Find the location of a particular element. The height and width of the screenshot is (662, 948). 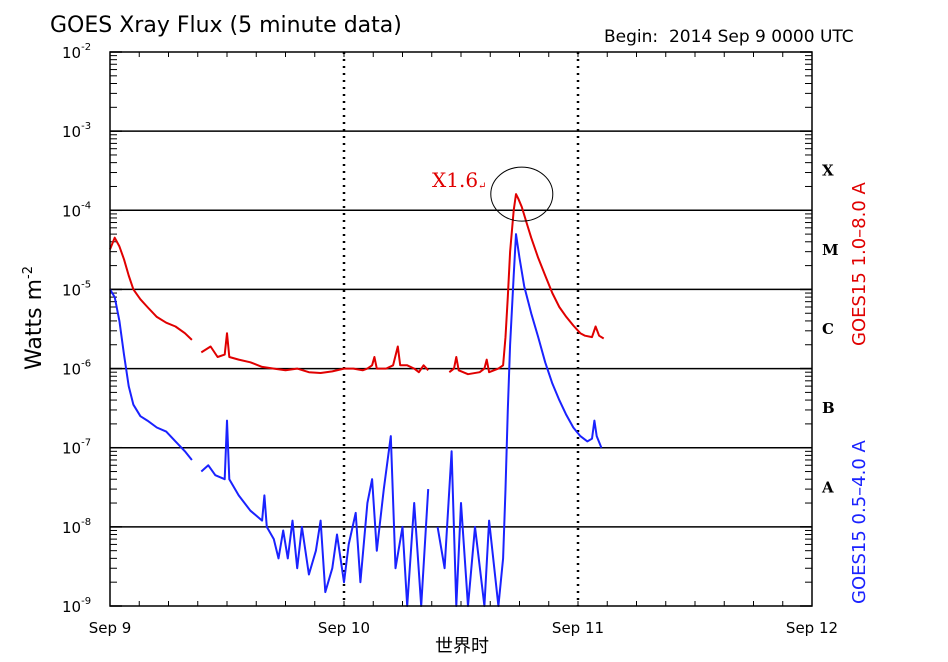

y-tick-label: 10⁻⁵ is located at coordinates (76, 289).